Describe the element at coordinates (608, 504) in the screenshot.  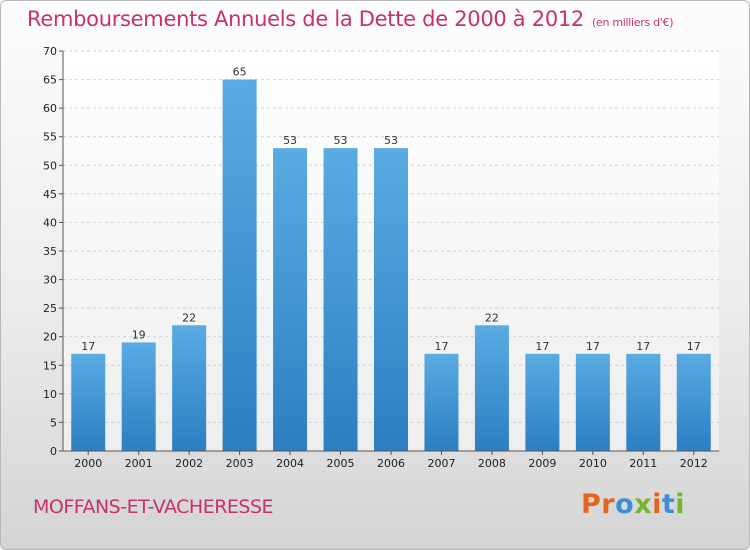
I see `logo-letter: r` at that location.